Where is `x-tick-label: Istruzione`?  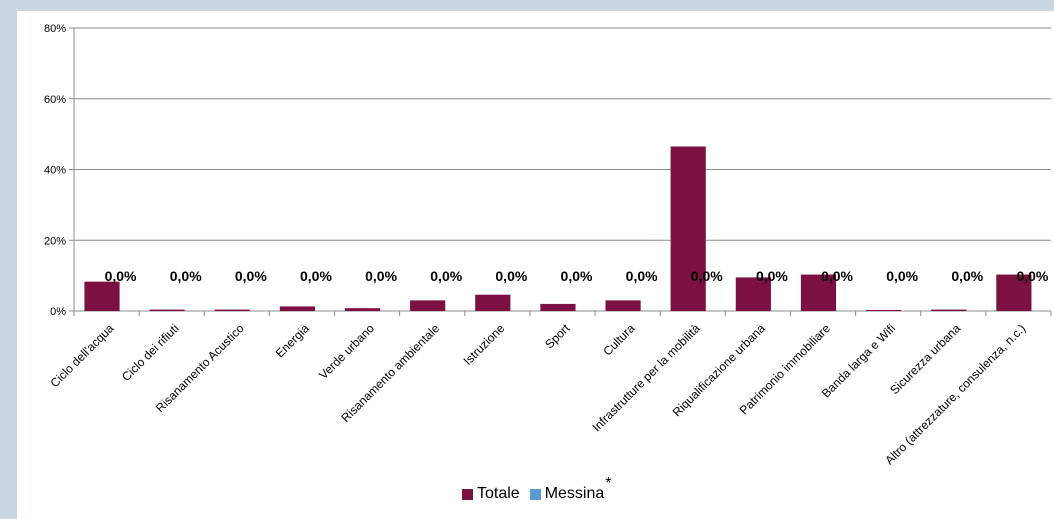 x-tick-label: Istruzione is located at coordinates (484, 344).